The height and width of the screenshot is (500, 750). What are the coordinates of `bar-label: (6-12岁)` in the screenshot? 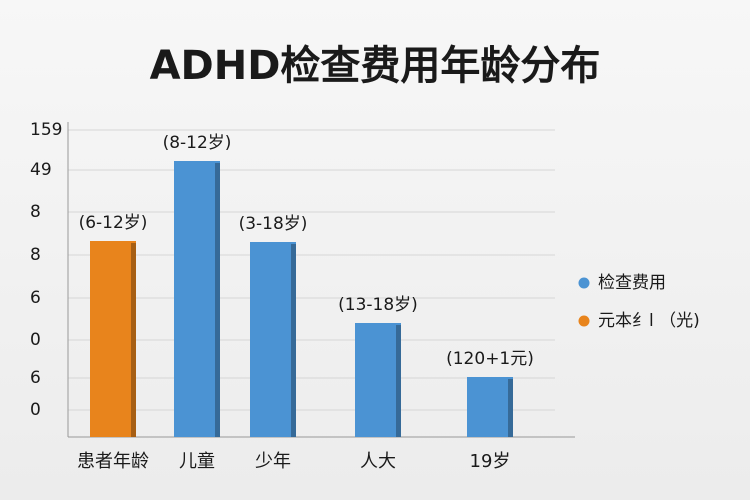 It's located at (113, 223).